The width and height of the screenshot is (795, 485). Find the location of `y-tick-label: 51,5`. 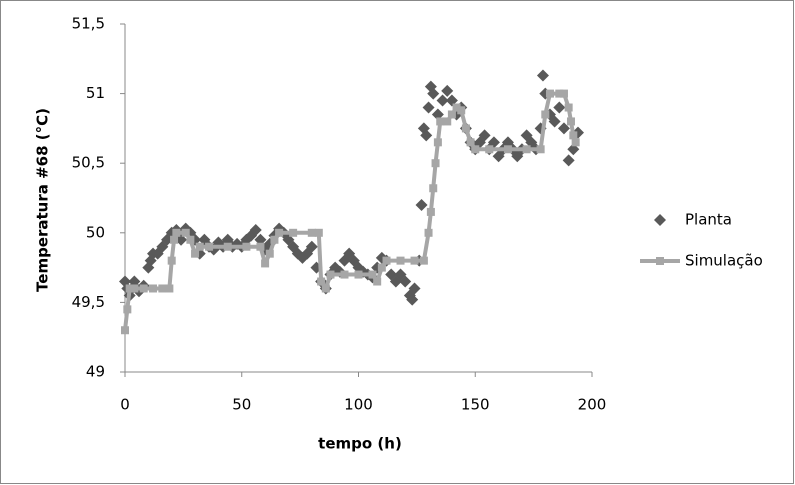

y-tick-label: 51,5 is located at coordinates (88, 24).